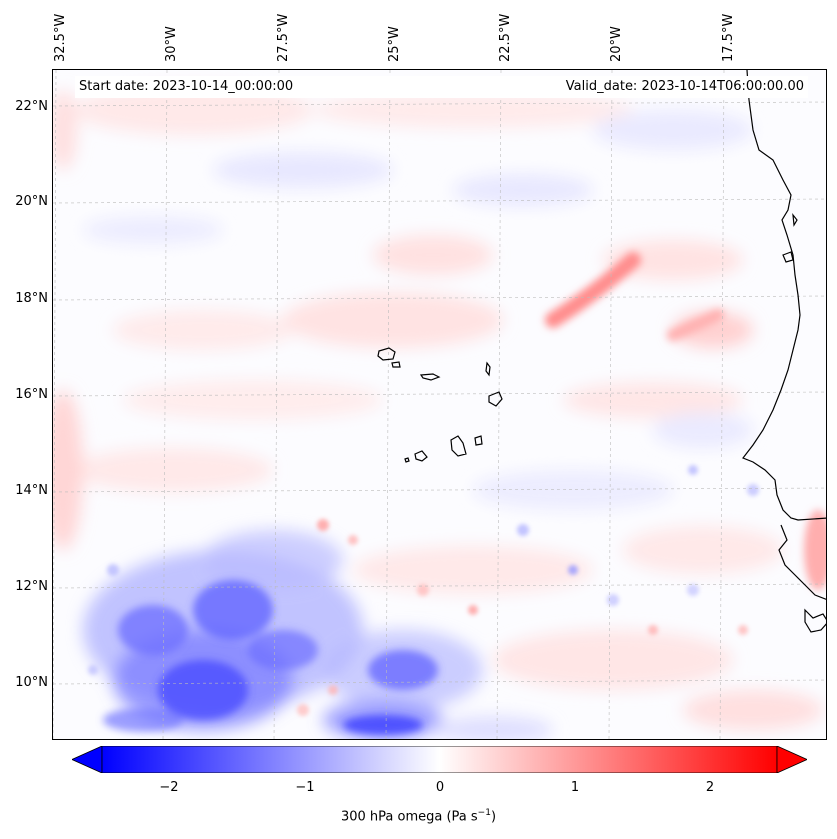 The height and width of the screenshot is (839, 837). Describe the element at coordinates (31, 106) in the screenshot. I see `lat-label-22n: 22°N` at that location.